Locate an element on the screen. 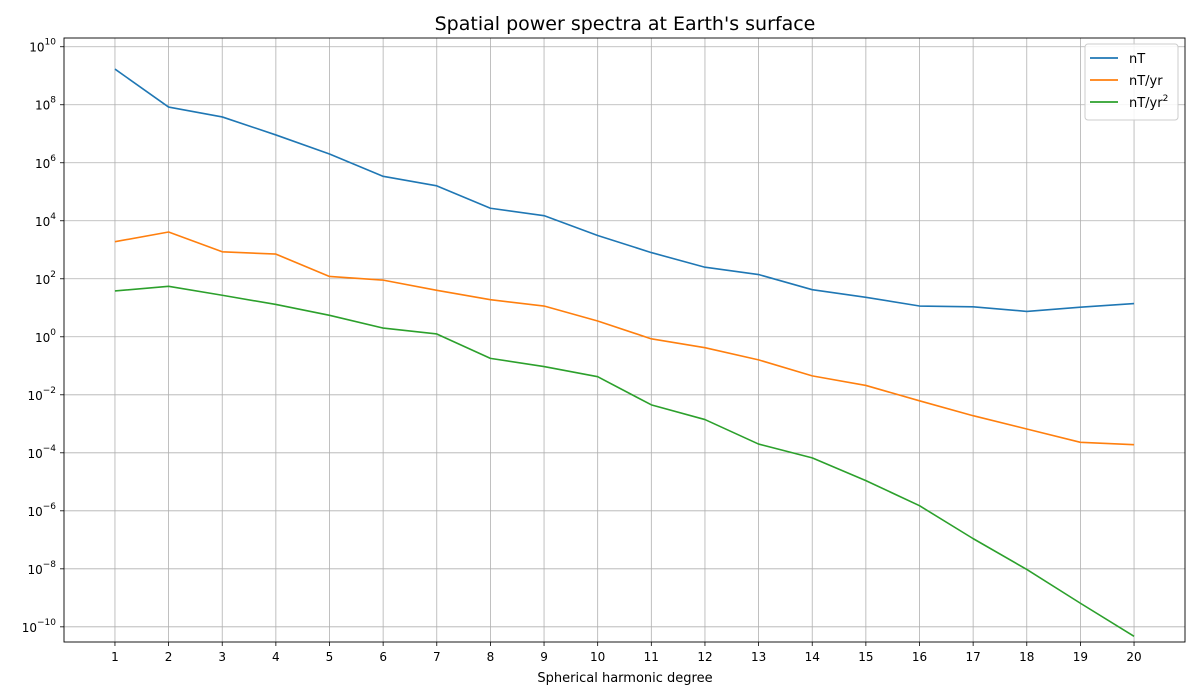  y-axis-ticks: 10¹⁰ 10⁸ 10⁶ 10⁴ 10² 10⁰ 10⁻² 10⁻⁴ 10⁻⁶ 10⁻⁸ 10⁻¹⁰ is located at coordinates (43, 336).